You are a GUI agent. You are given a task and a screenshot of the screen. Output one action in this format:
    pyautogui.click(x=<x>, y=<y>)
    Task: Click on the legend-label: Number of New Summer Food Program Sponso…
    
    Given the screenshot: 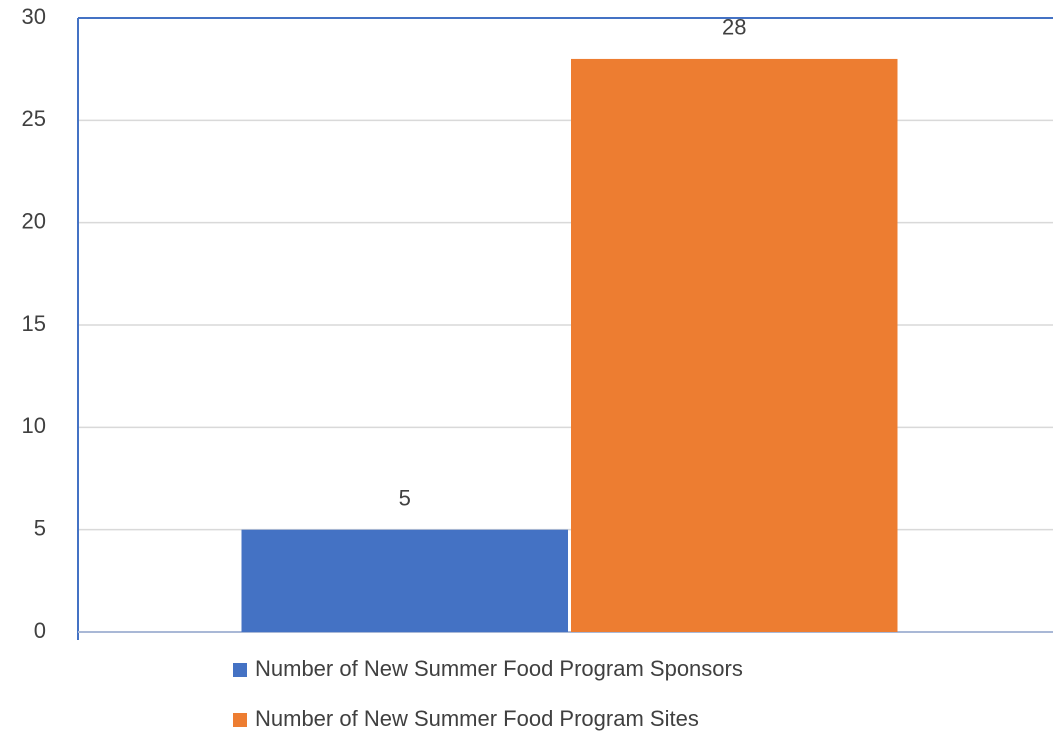 What is the action you would take?
    pyautogui.click(x=499, y=668)
    